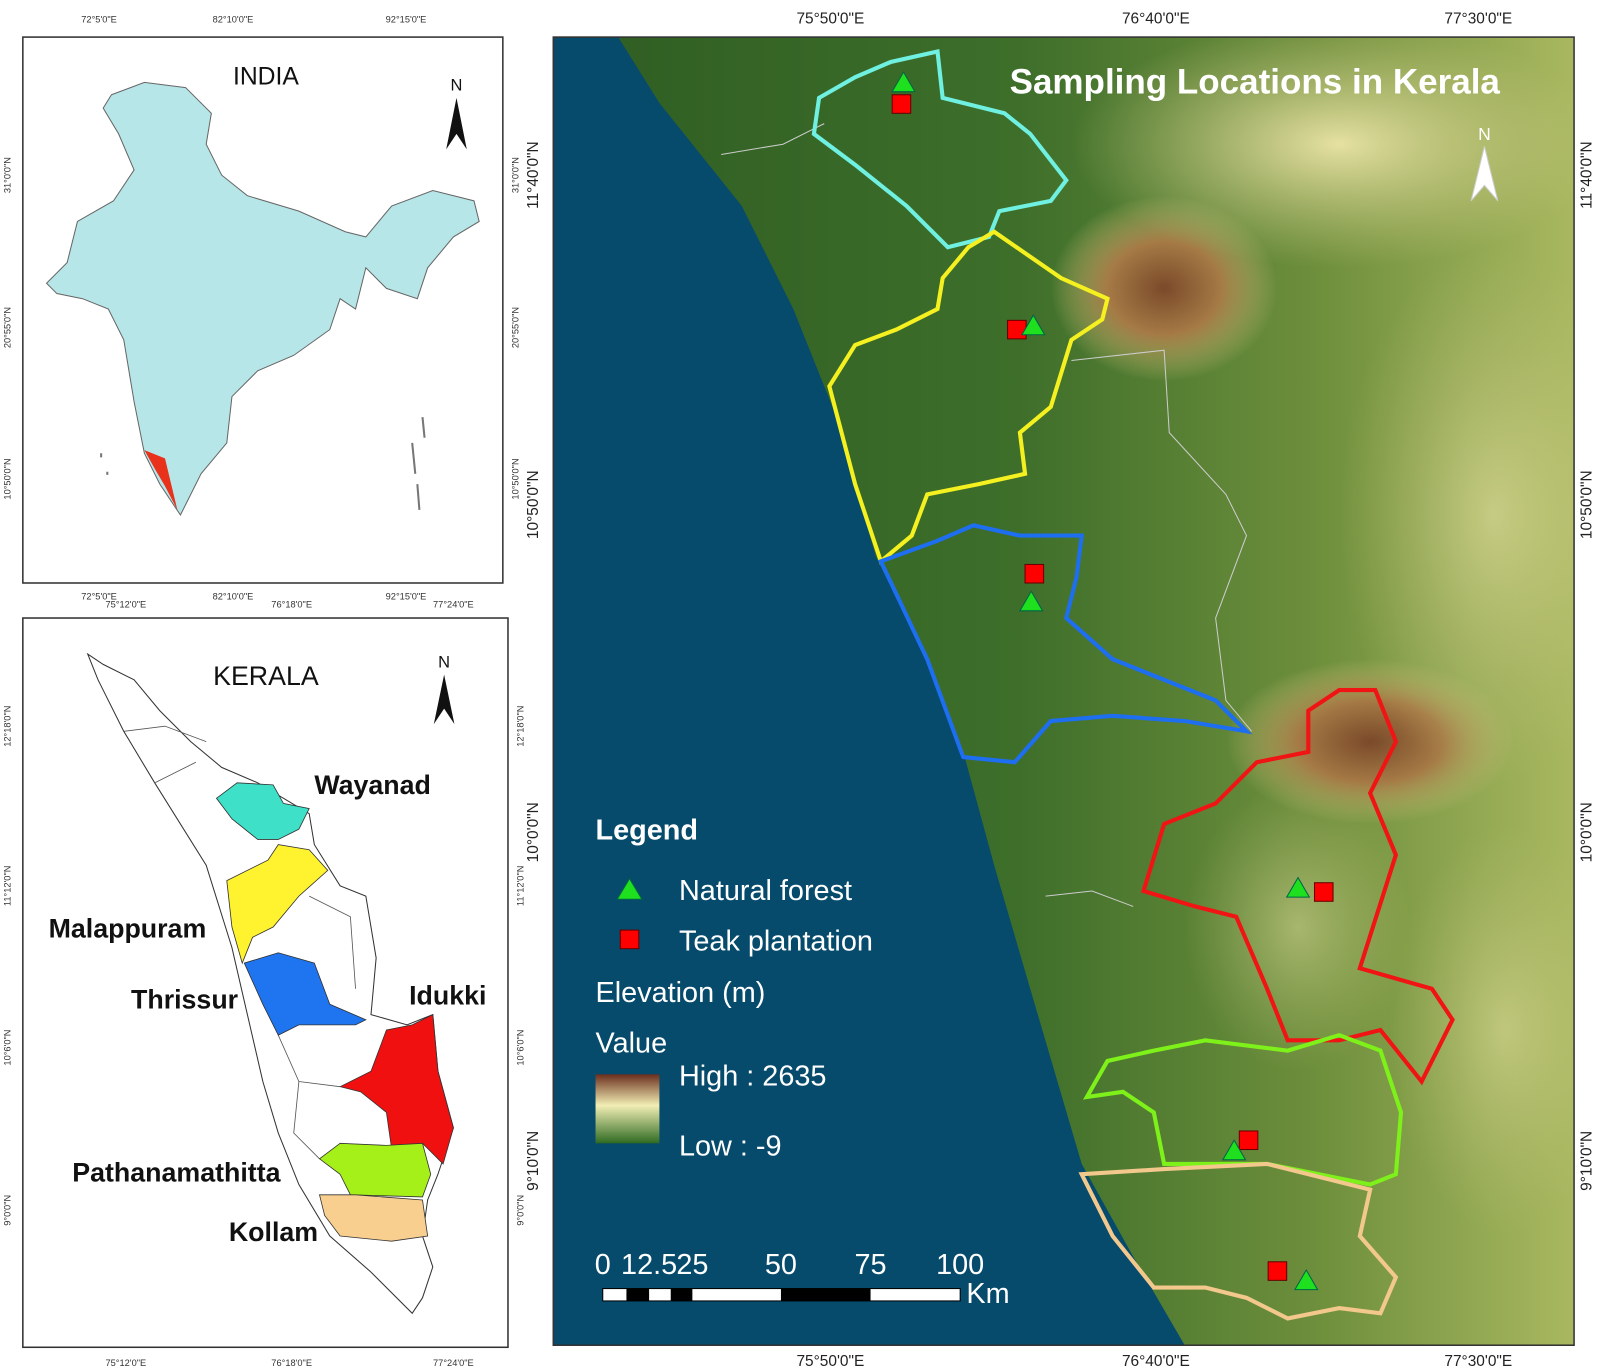 Image resolution: width=1600 pixels, height=1372 pixels. Describe the element at coordinates (871, 1265) in the screenshot. I see `scale-label: 75` at that location.